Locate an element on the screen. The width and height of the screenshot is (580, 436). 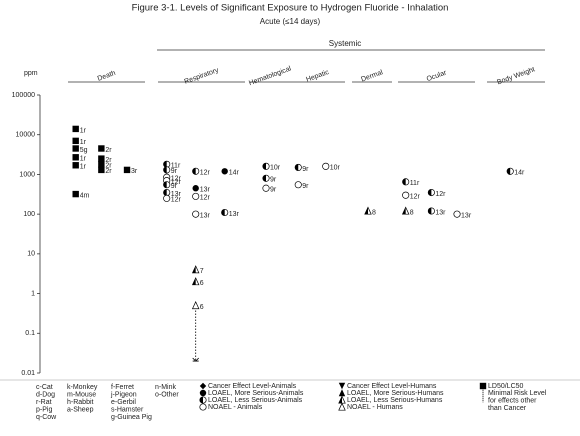
point-label: 1r is located at coordinates (83, 130).